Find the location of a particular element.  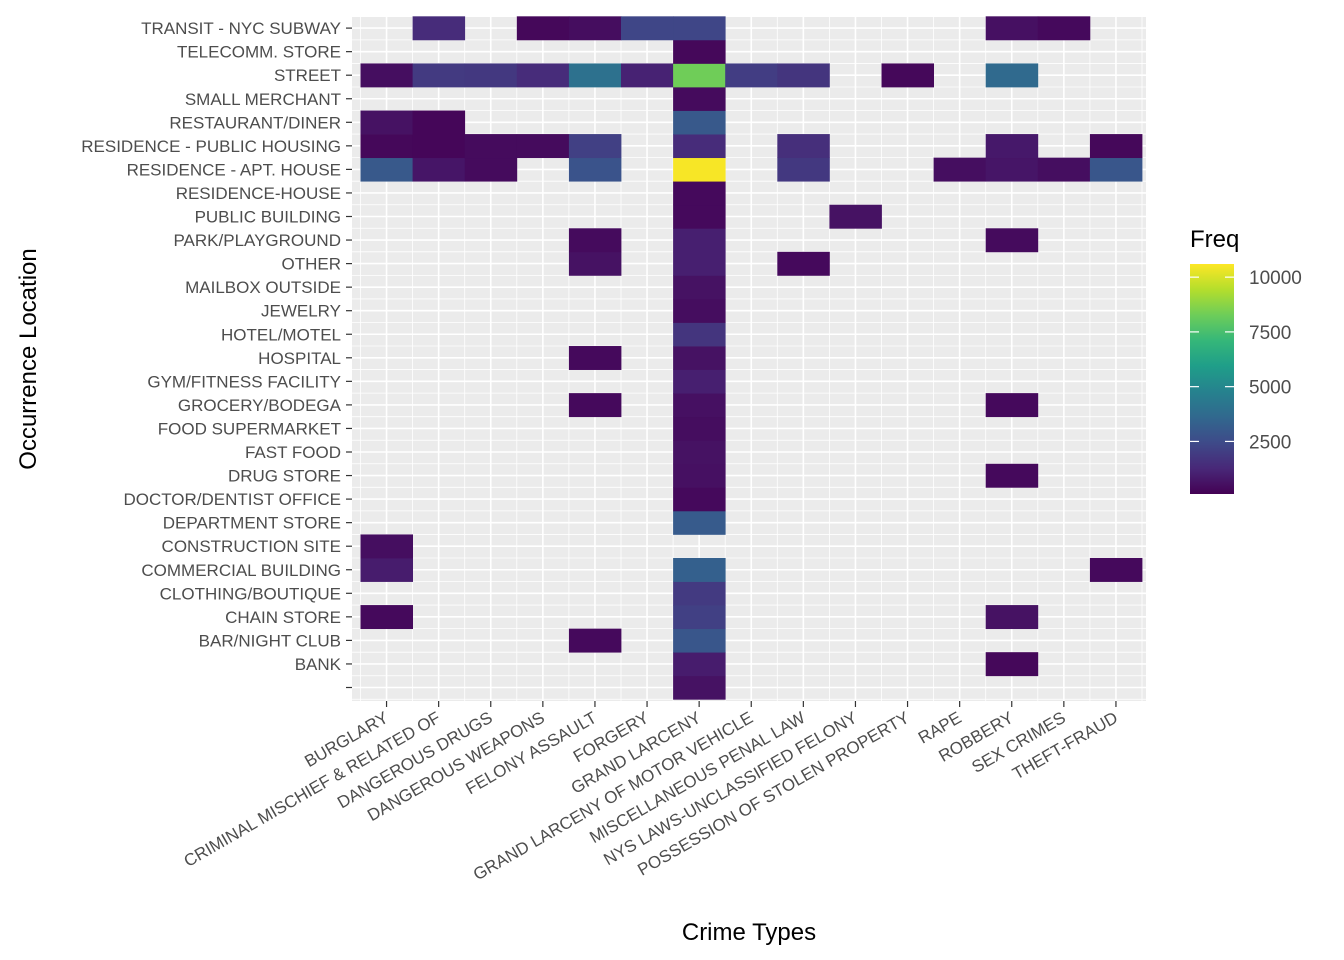

legend-ticks: 2500 5000 7500 10000 is located at coordinates (1246, 360).